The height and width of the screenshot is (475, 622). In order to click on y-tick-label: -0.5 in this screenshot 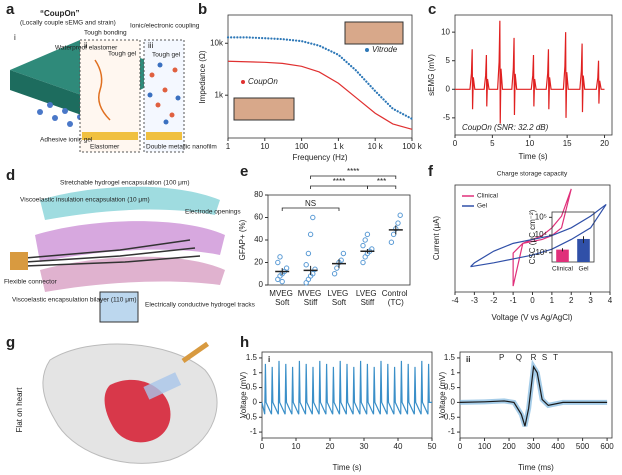, I will do `click(448, 416)`.